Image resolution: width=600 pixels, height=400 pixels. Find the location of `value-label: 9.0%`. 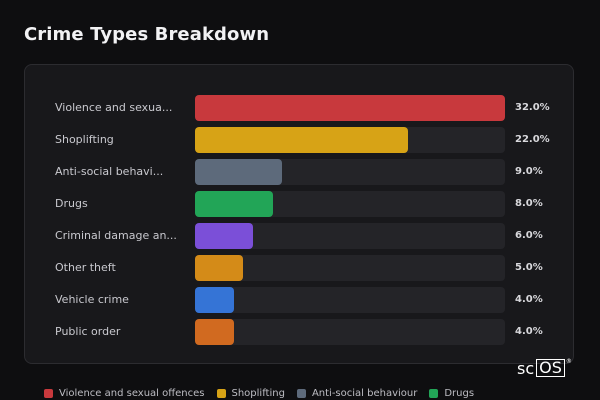

value-label: 9.0% is located at coordinates (529, 171).